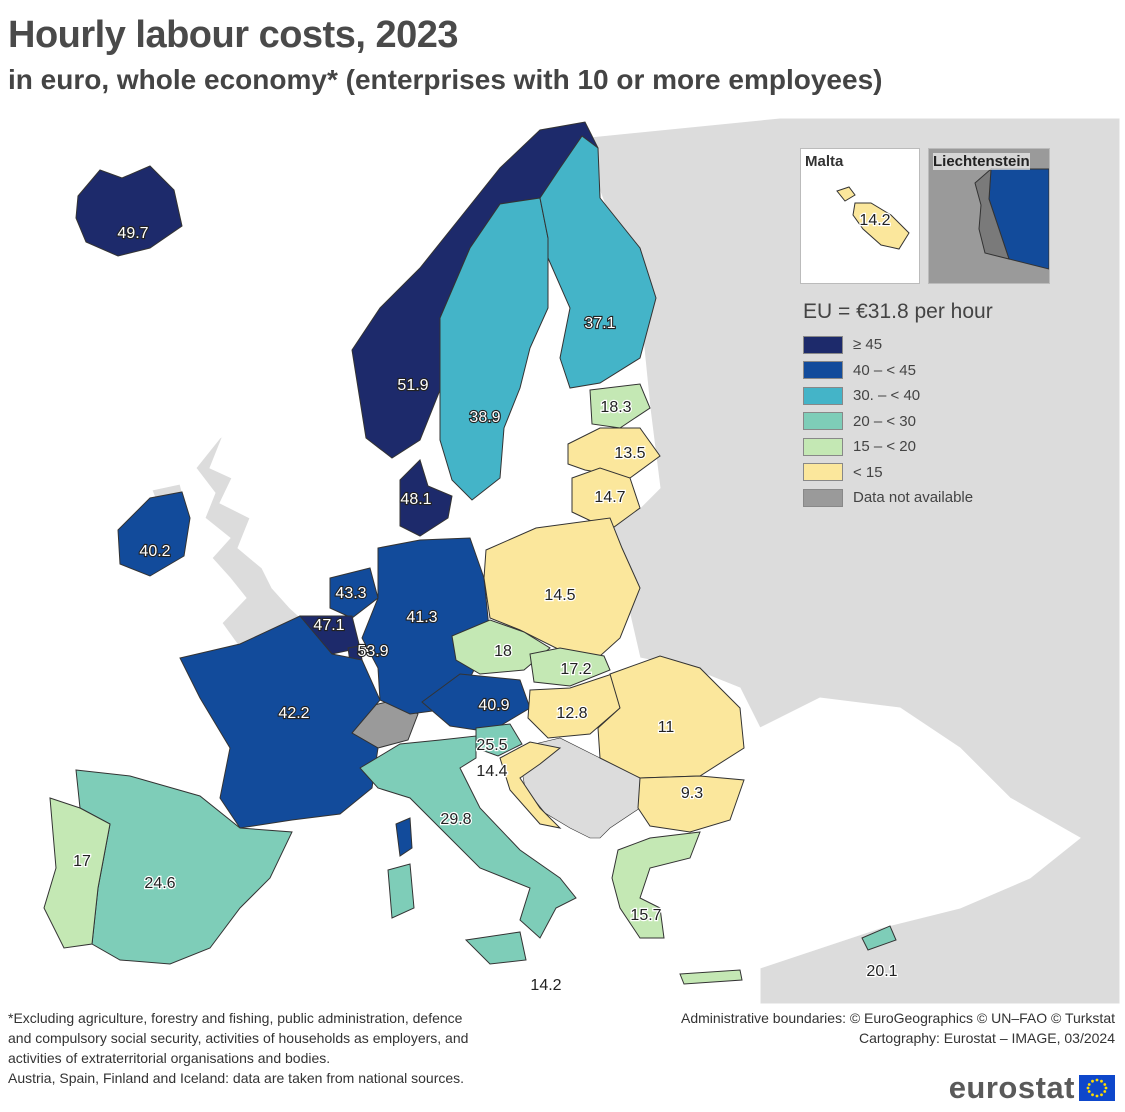  Describe the element at coordinates (545, 985) in the screenshot. I see `label-malta: 14.2` at that location.